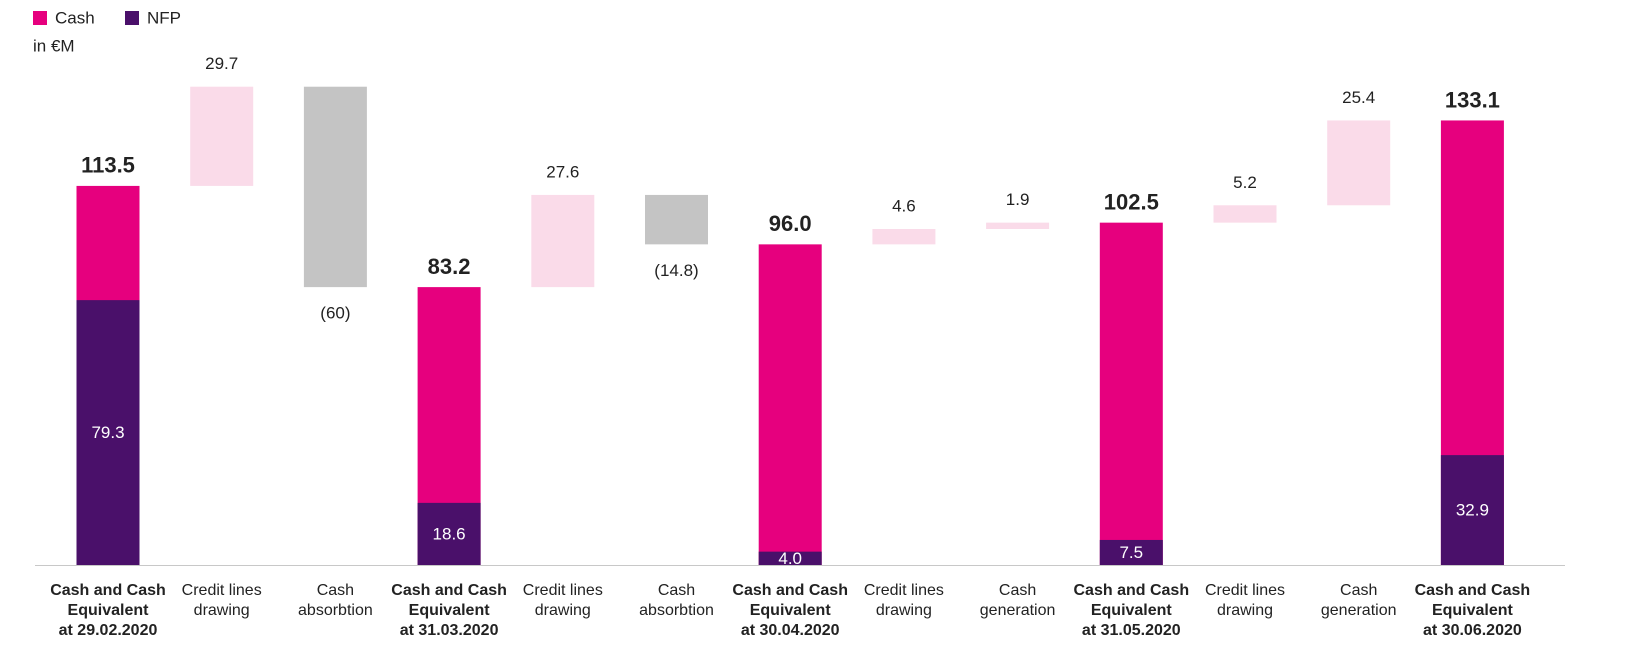 The image size is (1634, 669). Describe the element at coordinates (790, 630) in the screenshot. I see `x-tick-label: at 30.04.2020` at that location.